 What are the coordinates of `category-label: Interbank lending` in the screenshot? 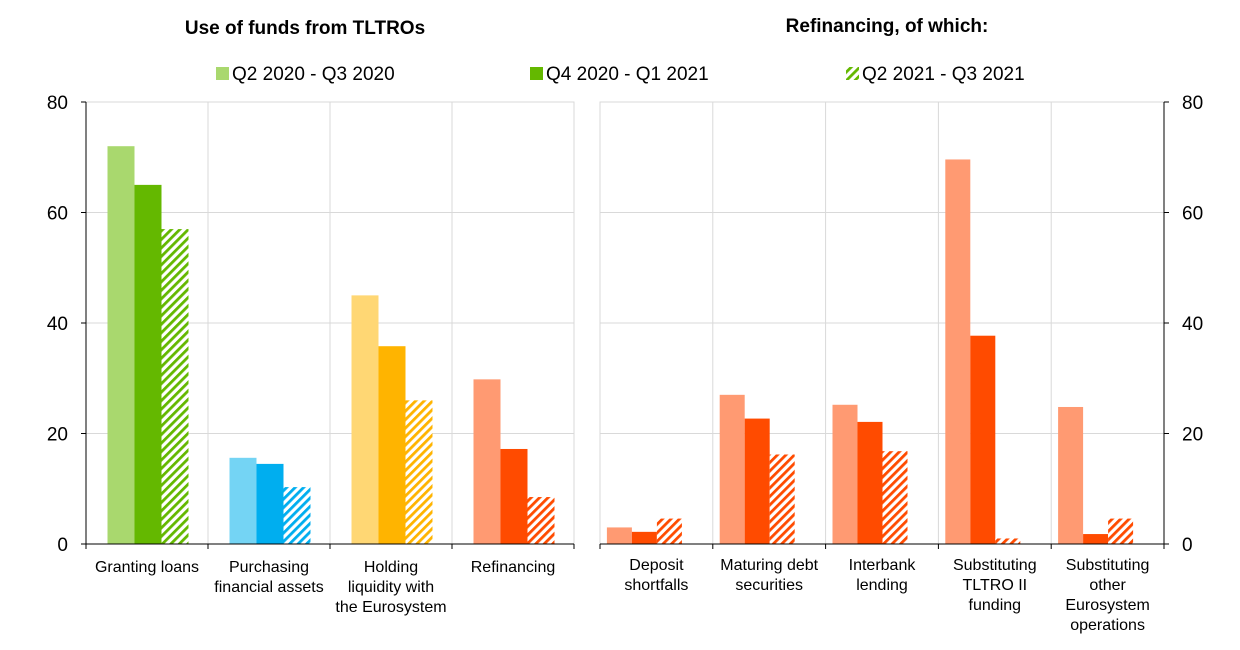 It's located at (883, 575).